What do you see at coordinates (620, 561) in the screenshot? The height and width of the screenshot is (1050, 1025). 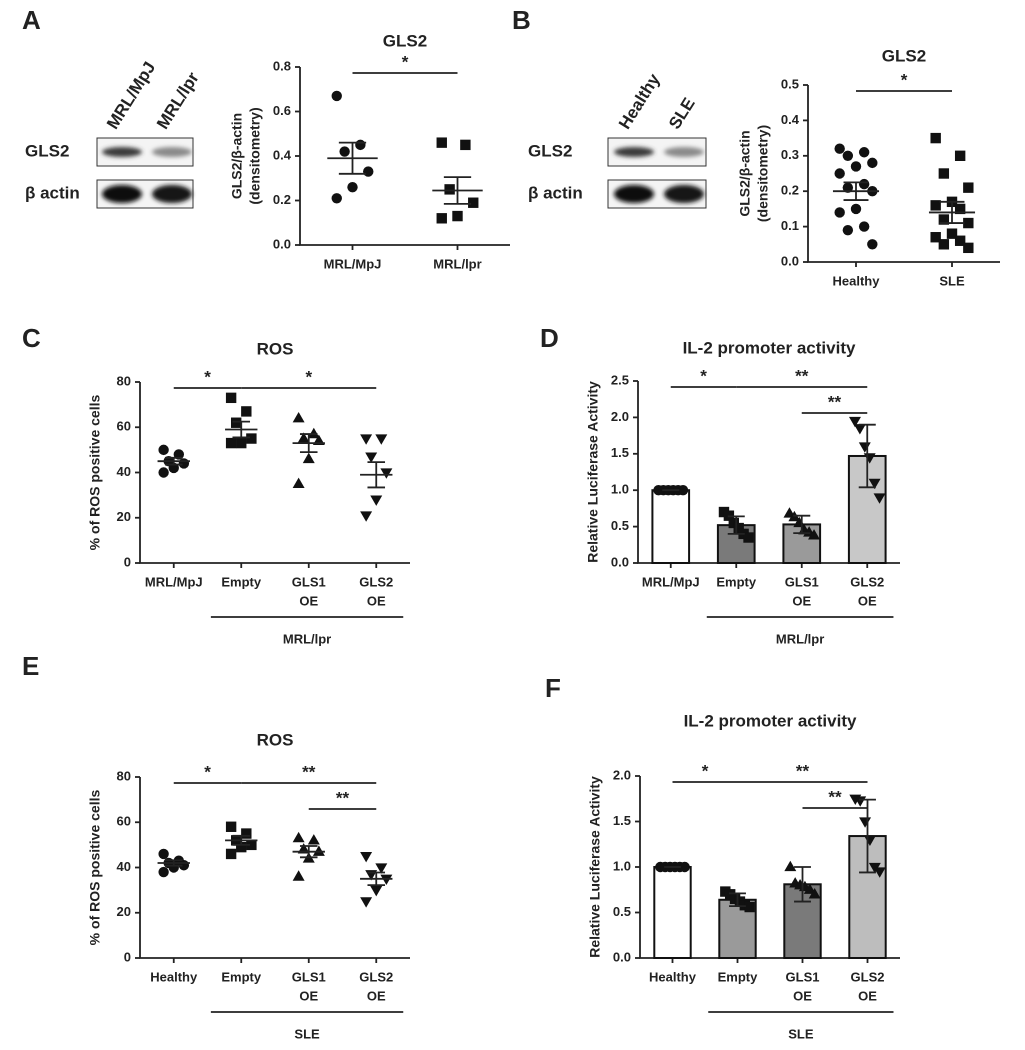 I see `y-tick-label: 0.0` at bounding box center [620, 561].